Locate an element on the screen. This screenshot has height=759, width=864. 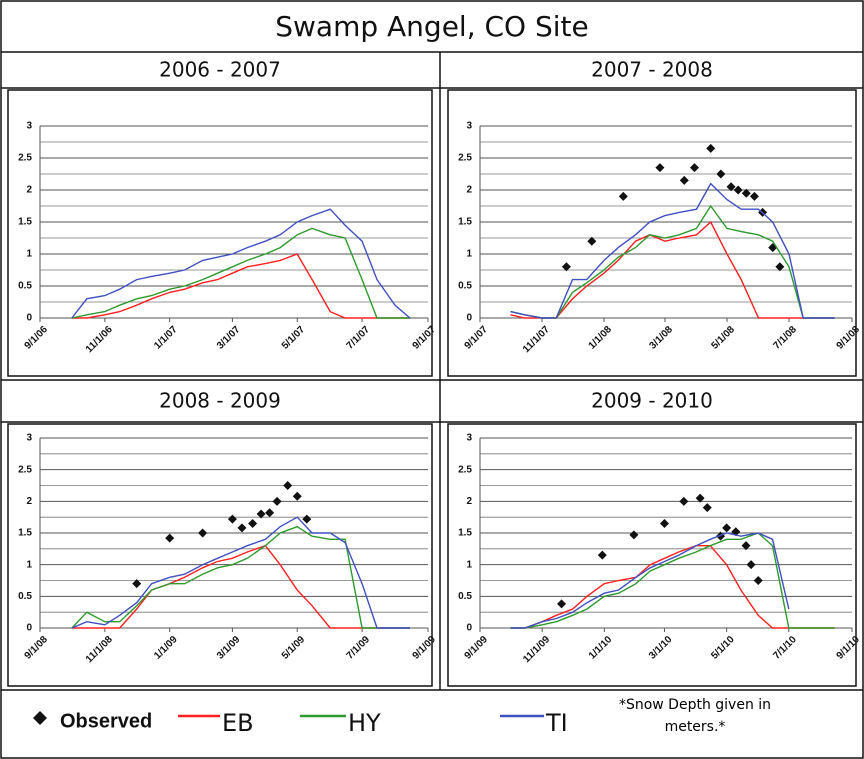
x-tick-label: 3/1/08 is located at coordinates (662, 338).